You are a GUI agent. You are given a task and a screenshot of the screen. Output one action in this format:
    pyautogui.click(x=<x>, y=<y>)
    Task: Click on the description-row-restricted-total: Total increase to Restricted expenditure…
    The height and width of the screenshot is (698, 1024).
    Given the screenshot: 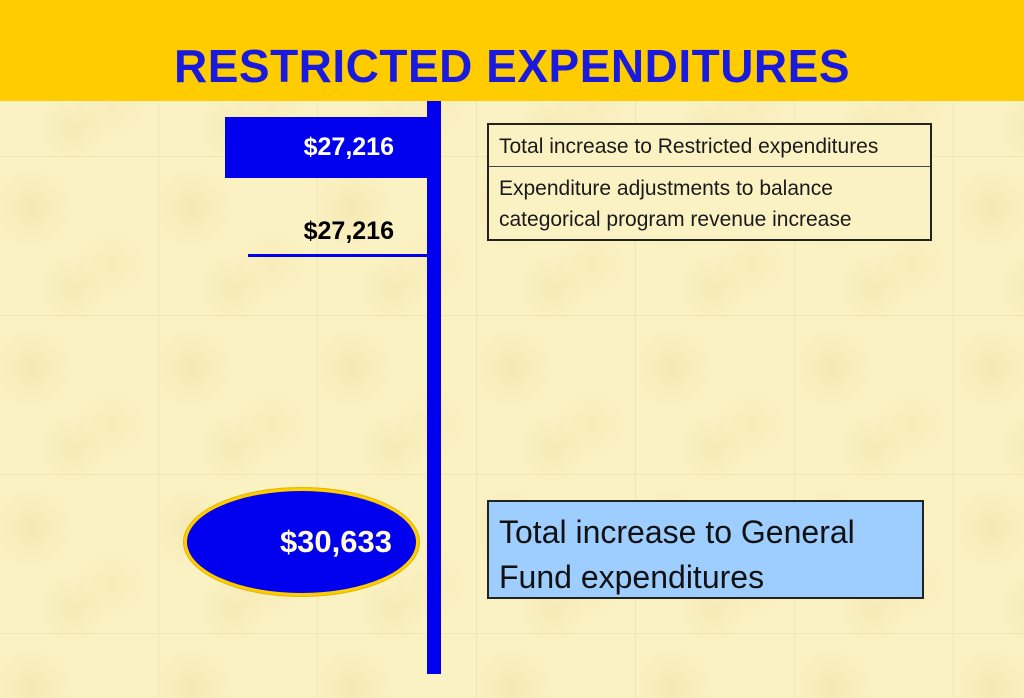 What is the action you would take?
    pyautogui.click(x=689, y=146)
    